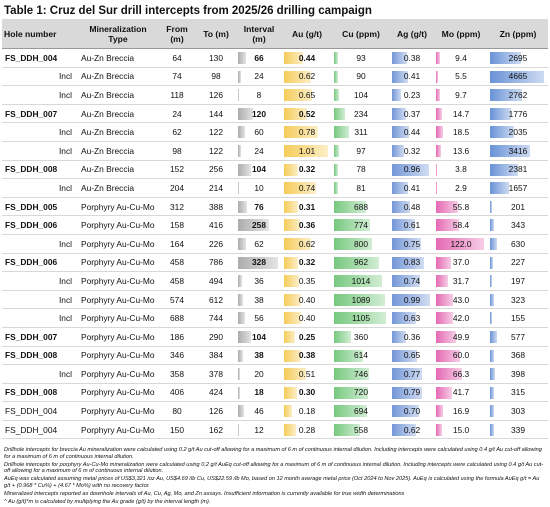  I want to click on cell-text: 74, so click(177, 76).